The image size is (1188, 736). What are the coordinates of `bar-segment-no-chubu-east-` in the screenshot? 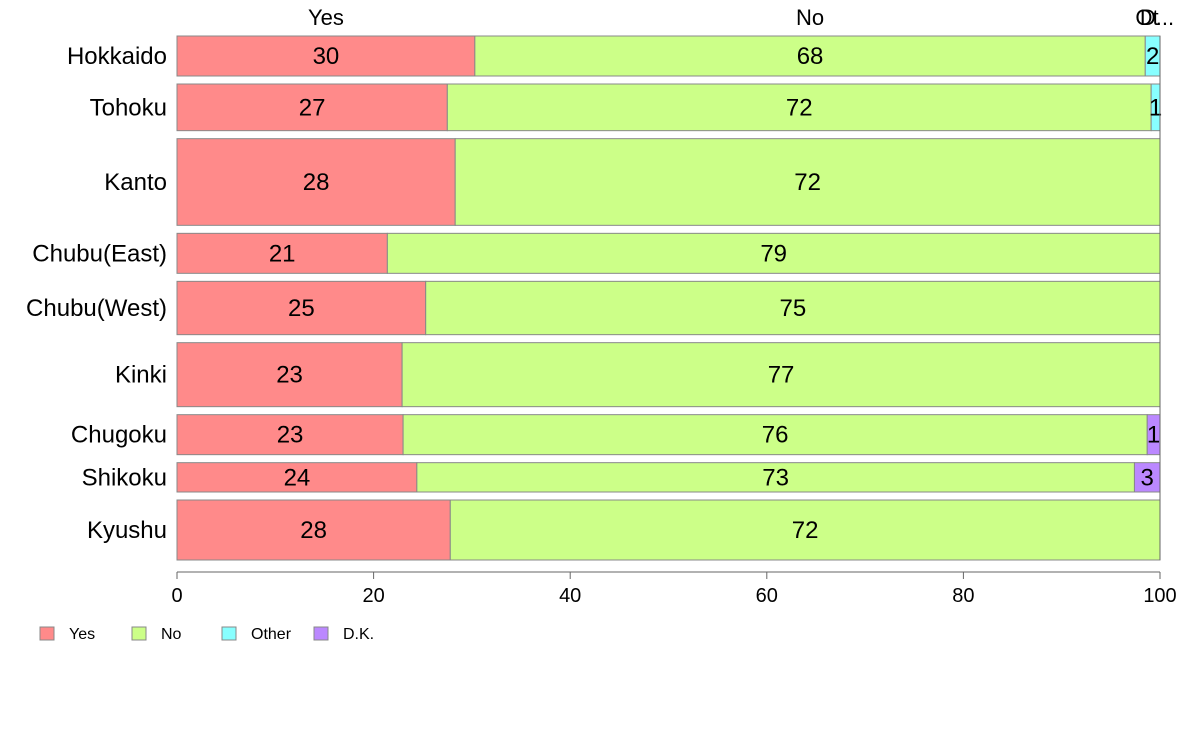 It's located at (773, 253).